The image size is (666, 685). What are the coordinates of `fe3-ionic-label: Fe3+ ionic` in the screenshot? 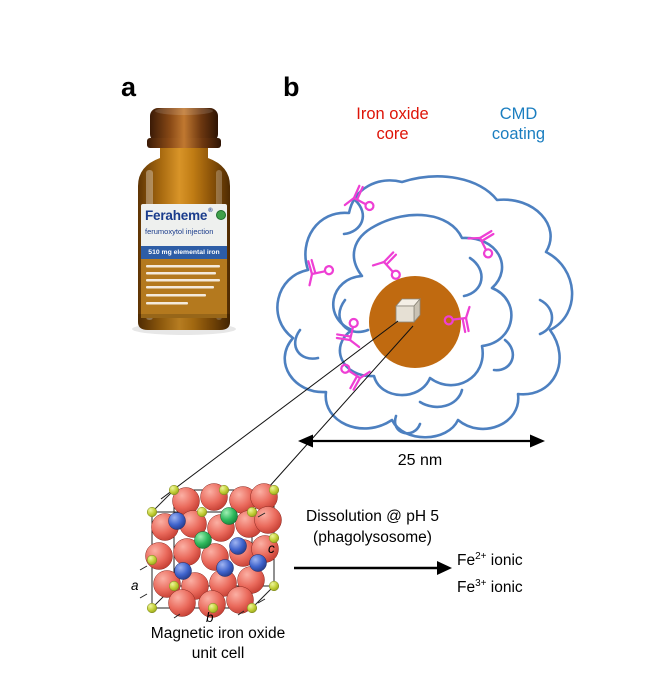 It's located at (490, 587).